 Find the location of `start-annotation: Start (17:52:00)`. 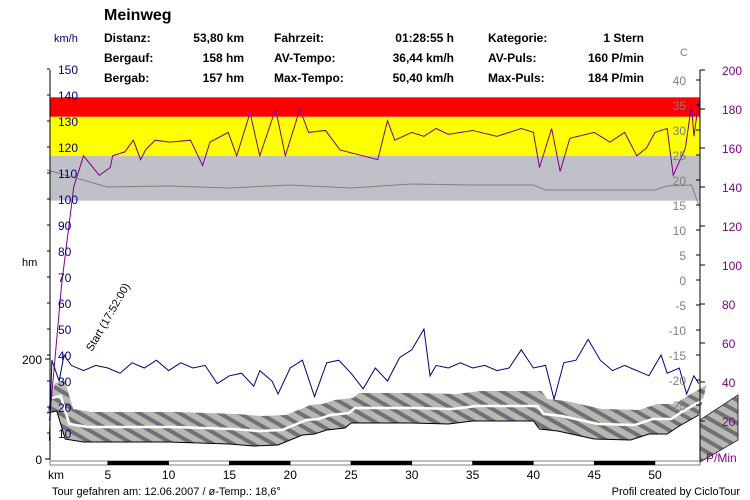

start-annotation: Start (17:52:00) is located at coordinates (108, 317).